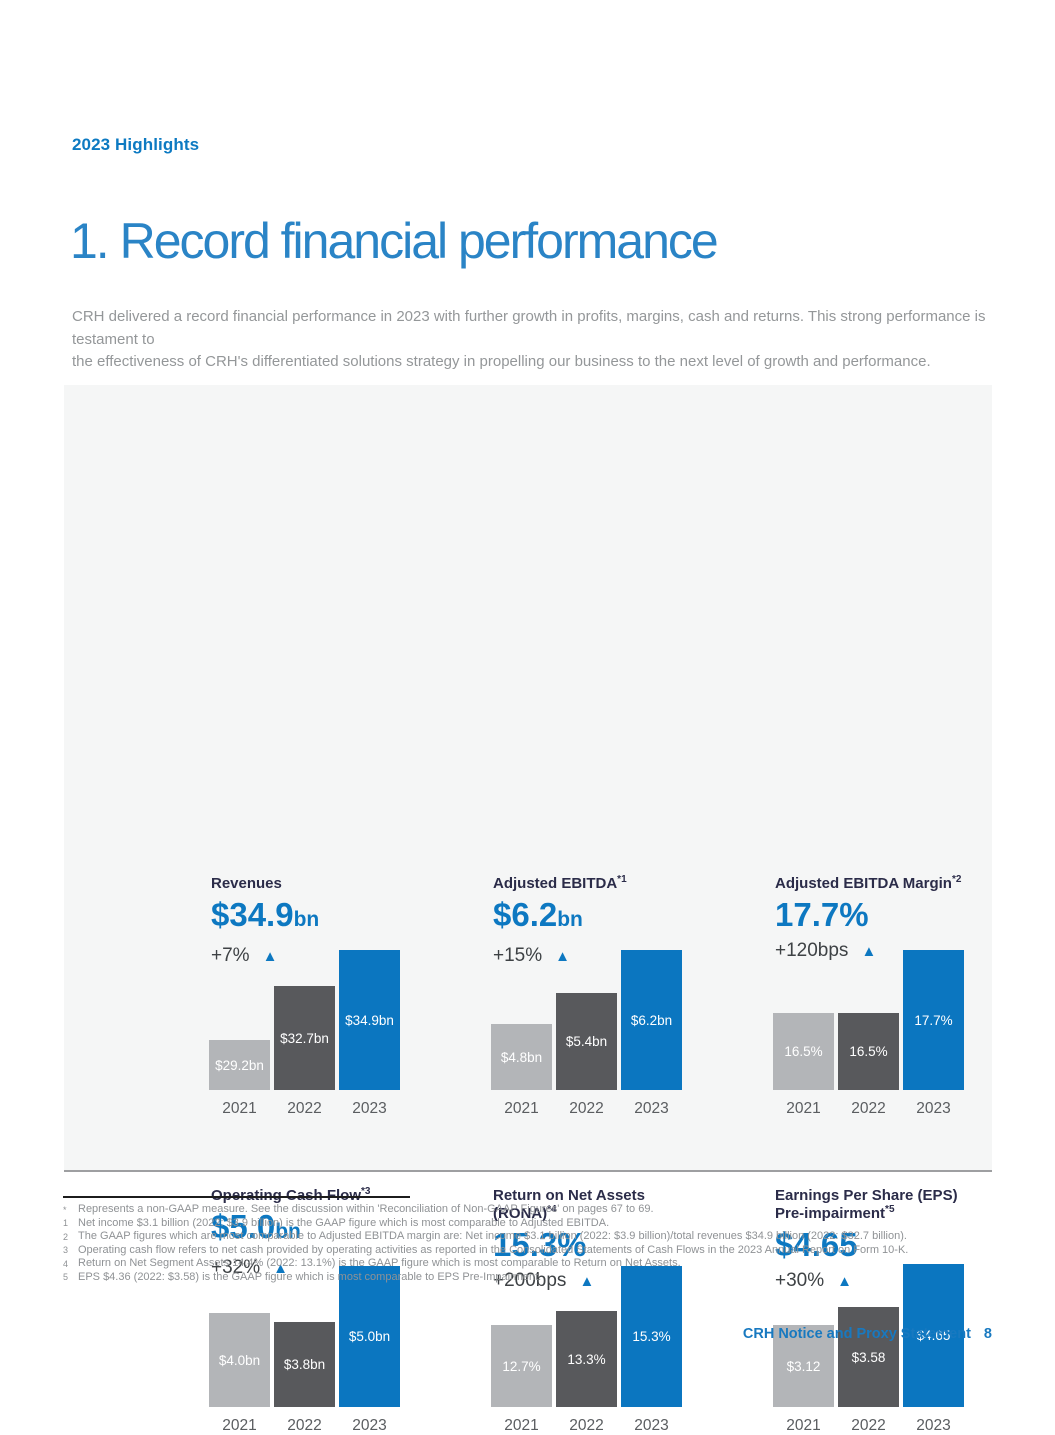 This screenshot has width=1055, height=1435. Describe the element at coordinates (586, 1336) in the screenshot. I see `bar-group: 12.7% 13.3% 15.3%` at that location.